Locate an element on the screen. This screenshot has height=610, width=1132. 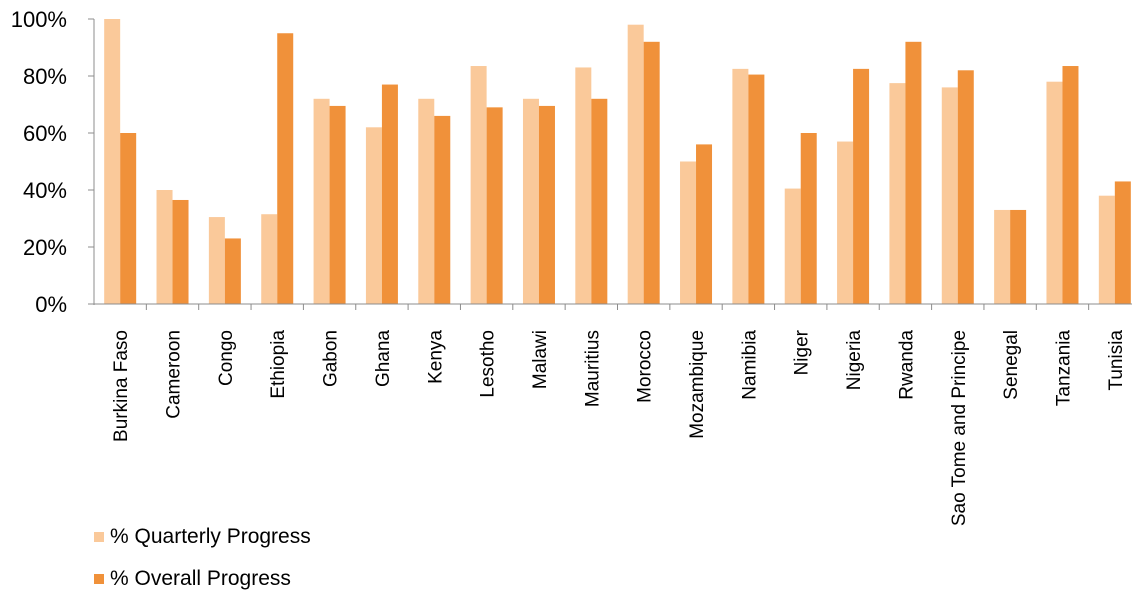
x-tick-label: Gabon is located at coordinates (331, 358).